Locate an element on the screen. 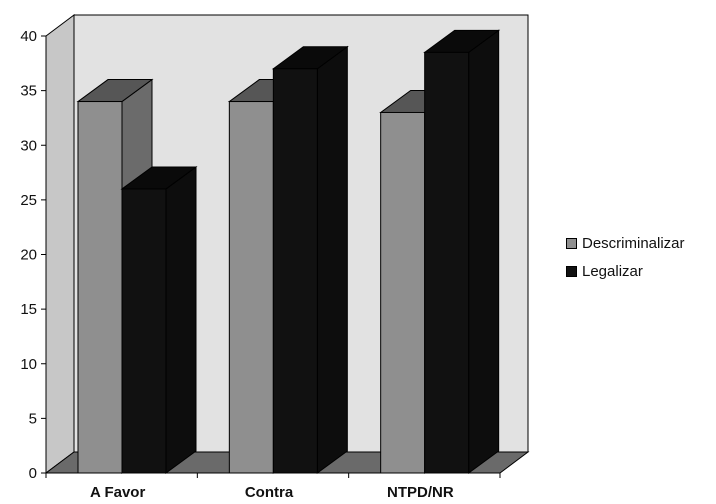  y-tick-label: 30 is located at coordinates (28, 145).